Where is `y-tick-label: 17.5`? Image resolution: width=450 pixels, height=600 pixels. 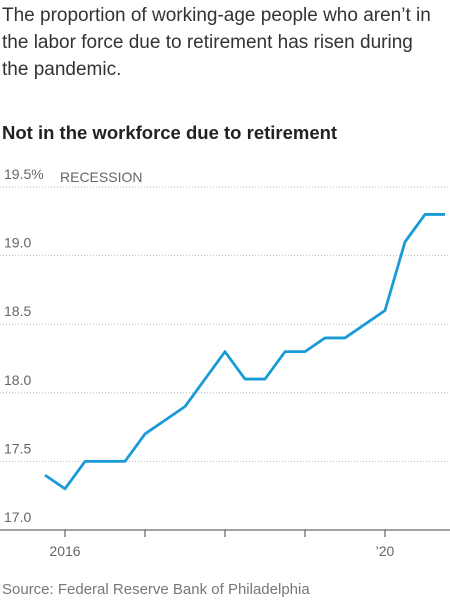
y-tick-label: 17.5 is located at coordinates (17, 448).